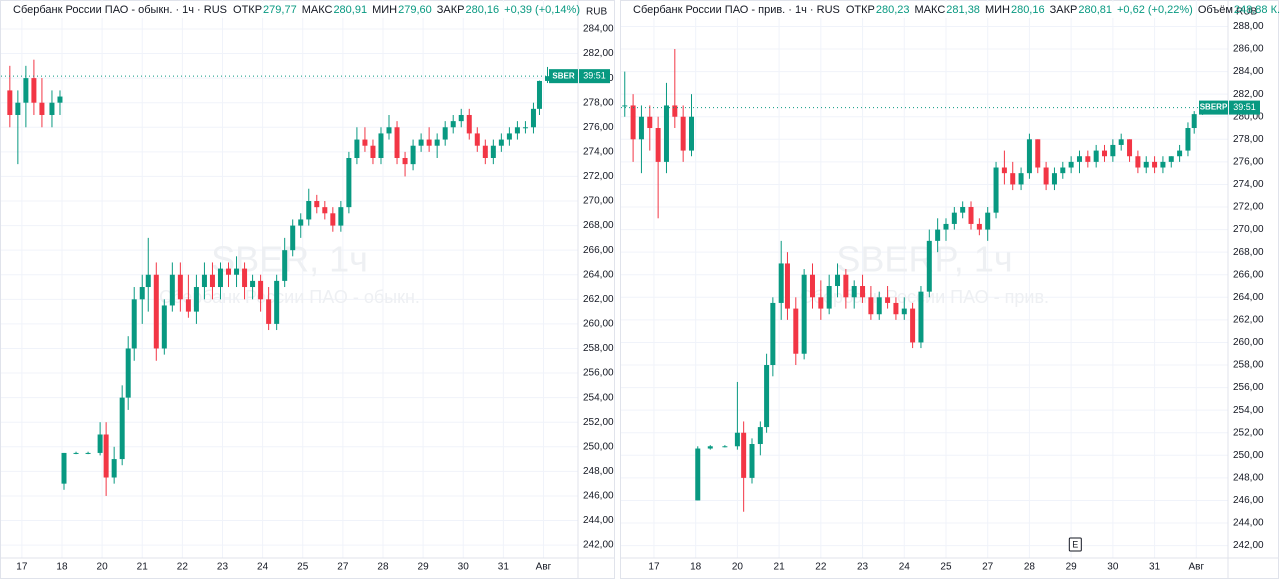 The image size is (1280, 587). Describe the element at coordinates (997, 10) in the screenshot. I see `header-l-label: МИН` at that location.